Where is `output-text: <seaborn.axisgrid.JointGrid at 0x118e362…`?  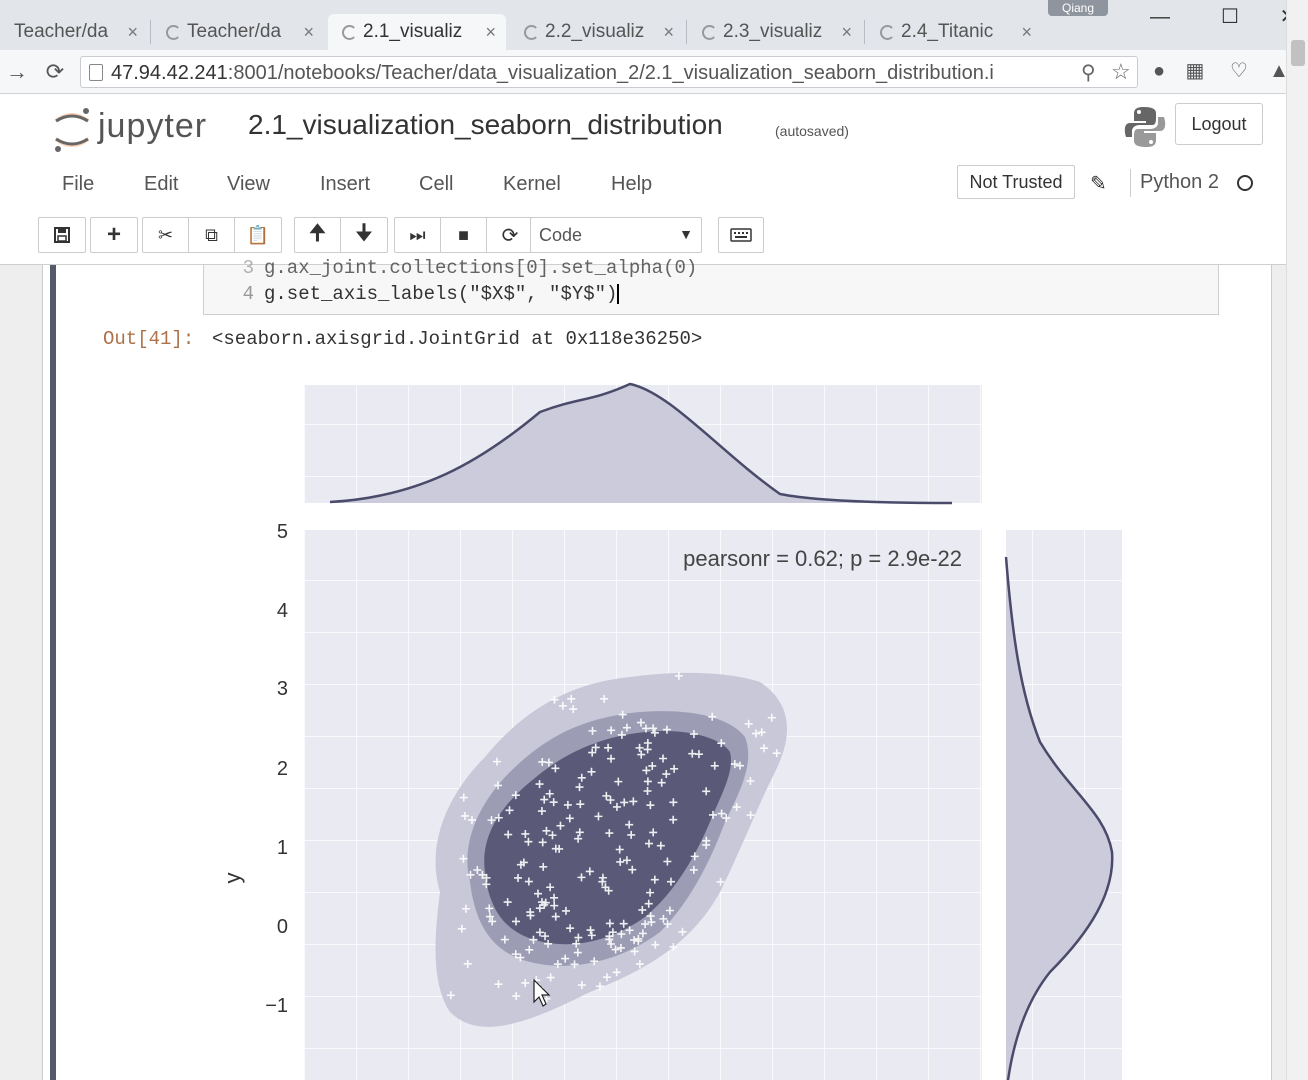
output-text: <seaborn.axisgrid.JointGrid at 0x118e362… is located at coordinates (457, 339).